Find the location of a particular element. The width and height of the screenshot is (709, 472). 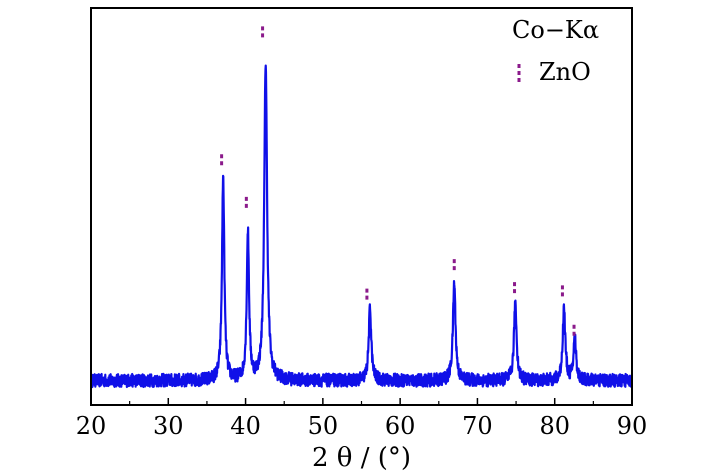

legend-entry-zno: ZnO is located at coordinates (554, 72).